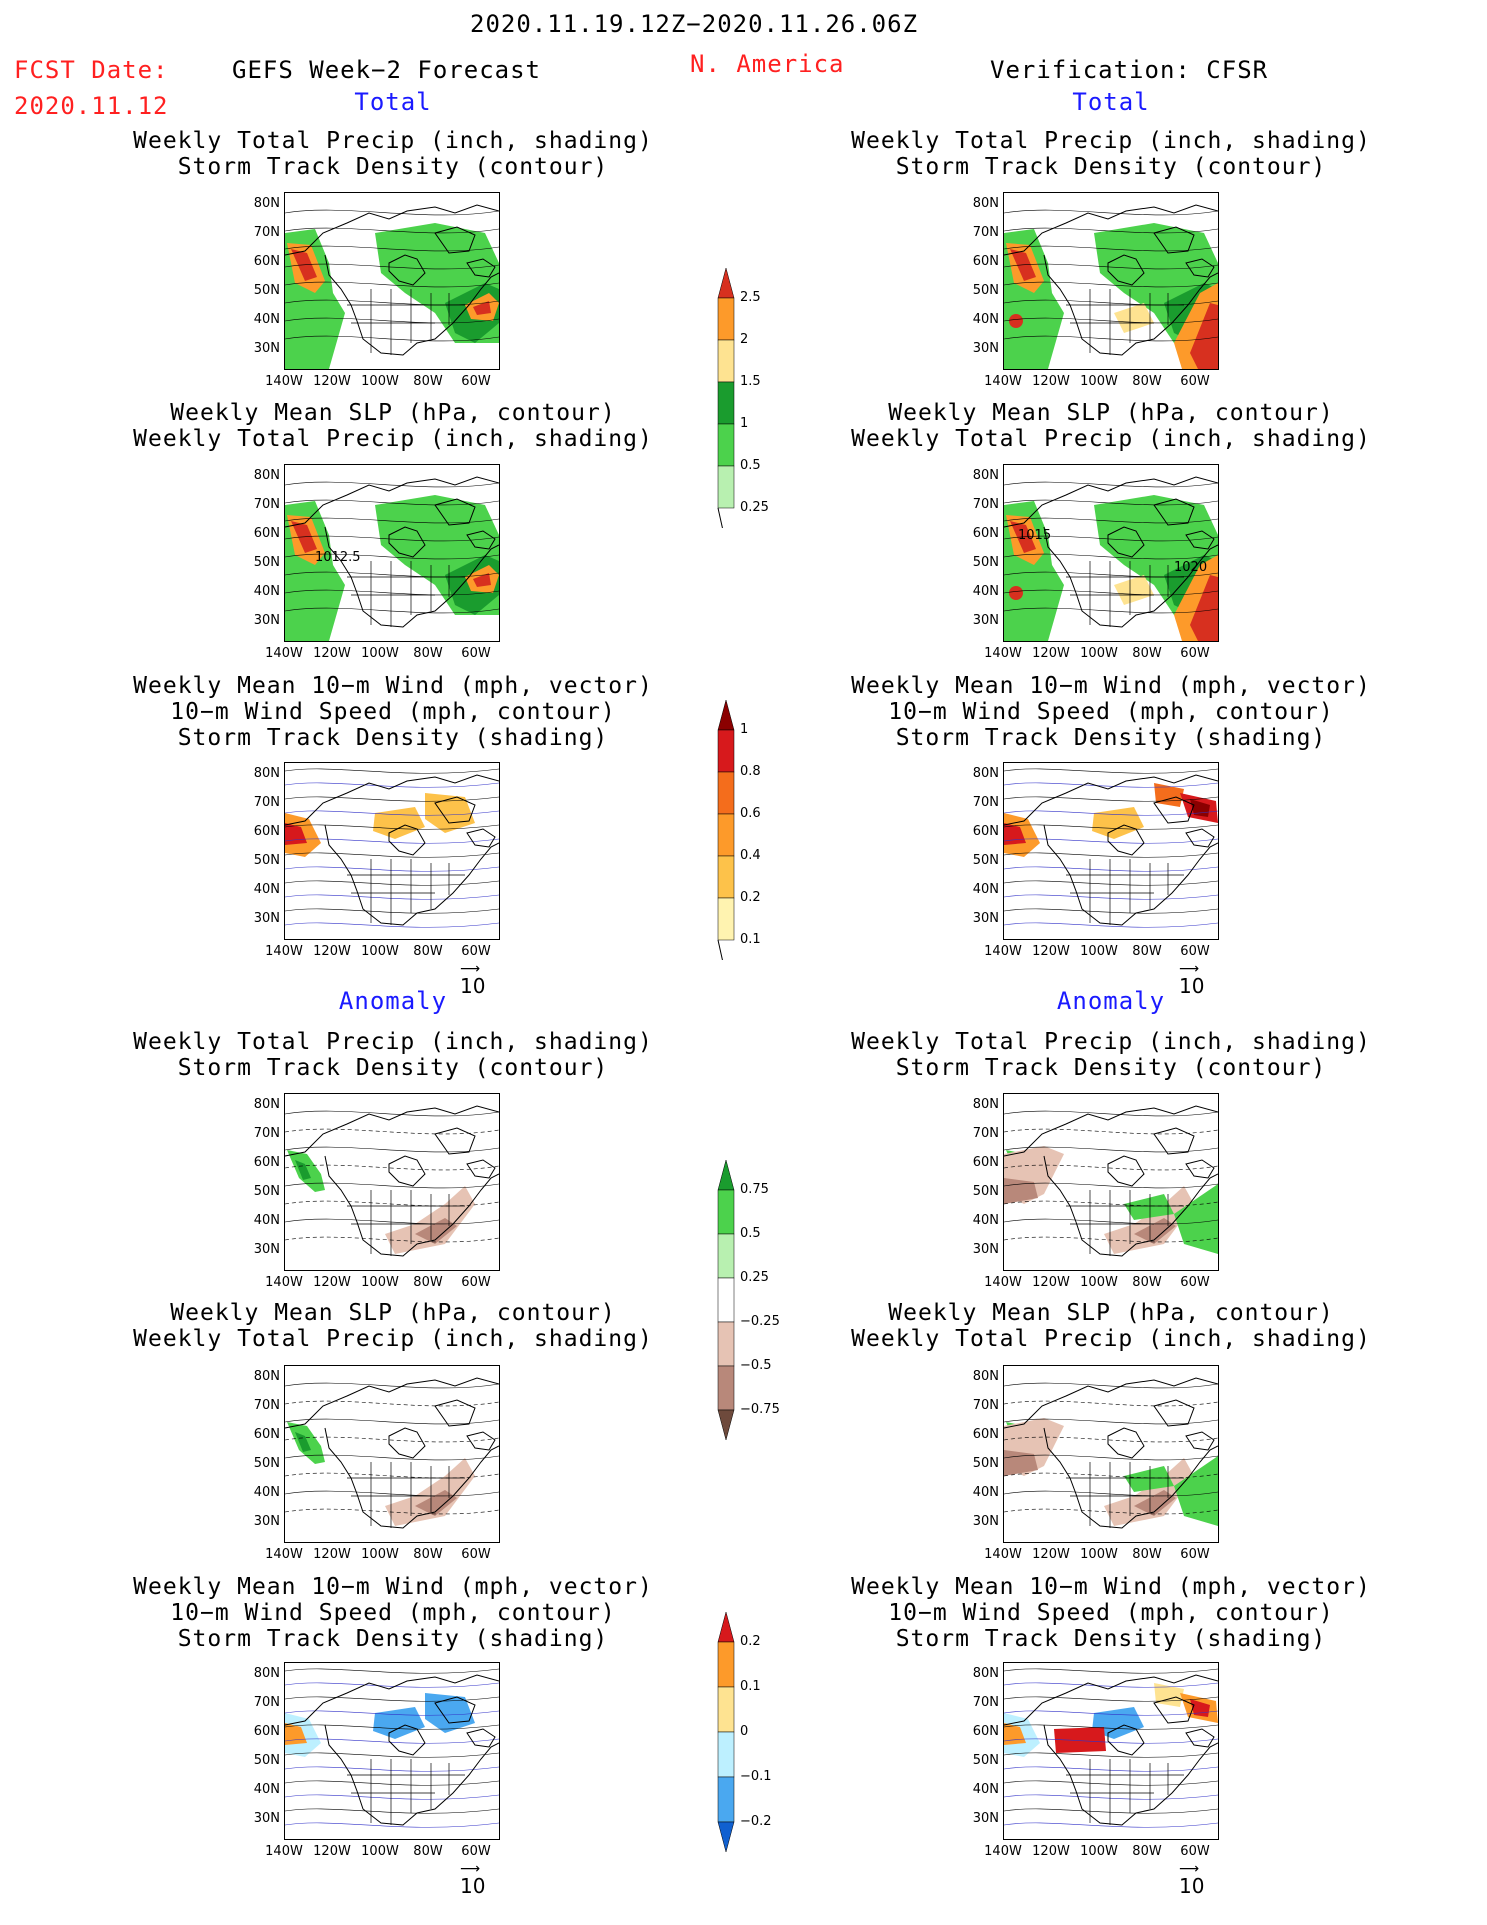  Describe the element at coordinates (392, 851) in the screenshot. I see `map-wind_storm-total-forecast` at that location.